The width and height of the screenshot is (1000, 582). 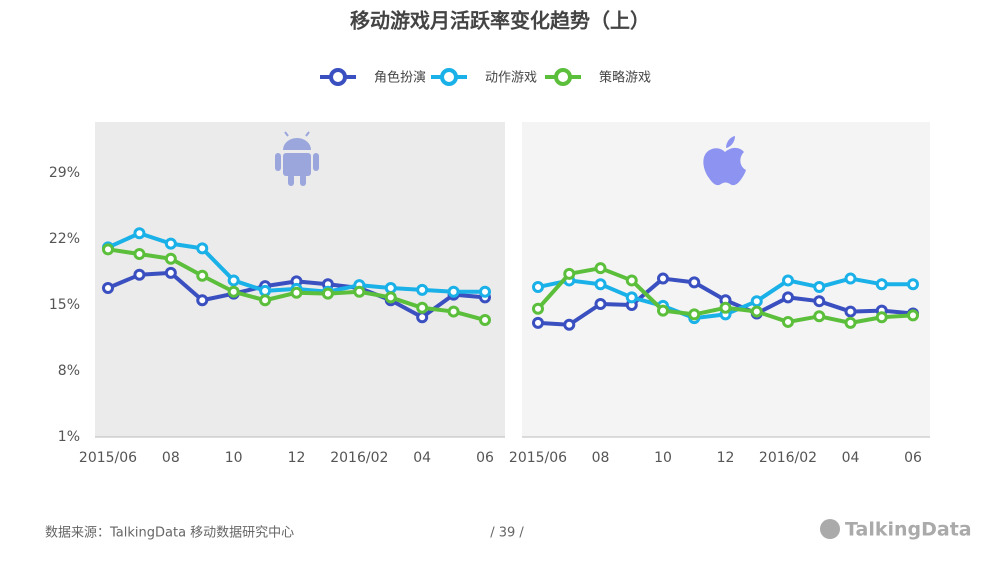 What do you see at coordinates (625, 78) in the screenshot?
I see `legend-label: 策略游戏` at bounding box center [625, 78].